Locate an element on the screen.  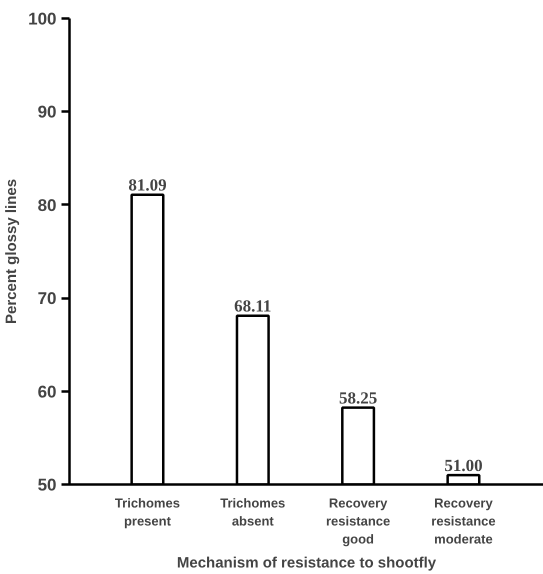
y-tick-label: 50 is located at coordinates (47, 485).